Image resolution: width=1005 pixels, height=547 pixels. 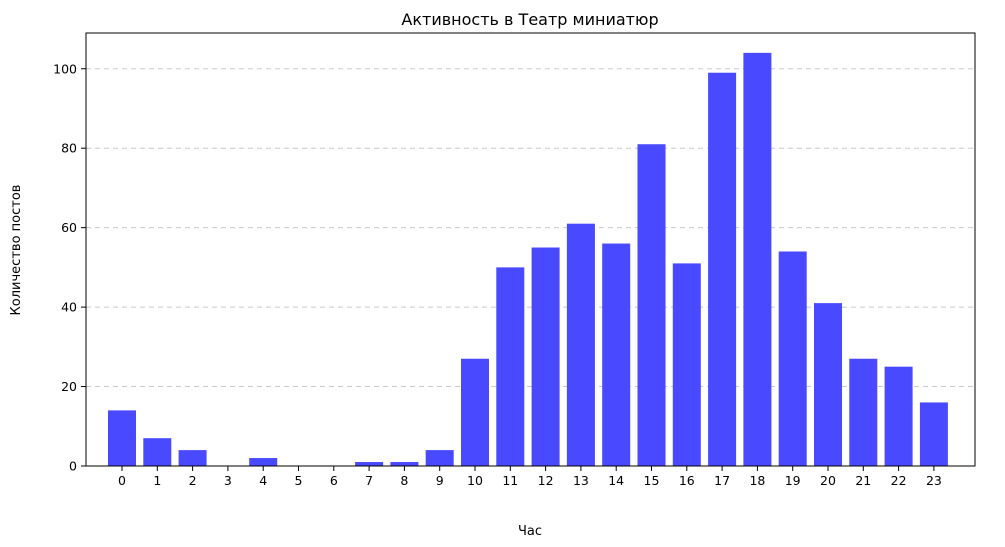 I want to click on x-tick-label: 0, so click(x=122, y=480).